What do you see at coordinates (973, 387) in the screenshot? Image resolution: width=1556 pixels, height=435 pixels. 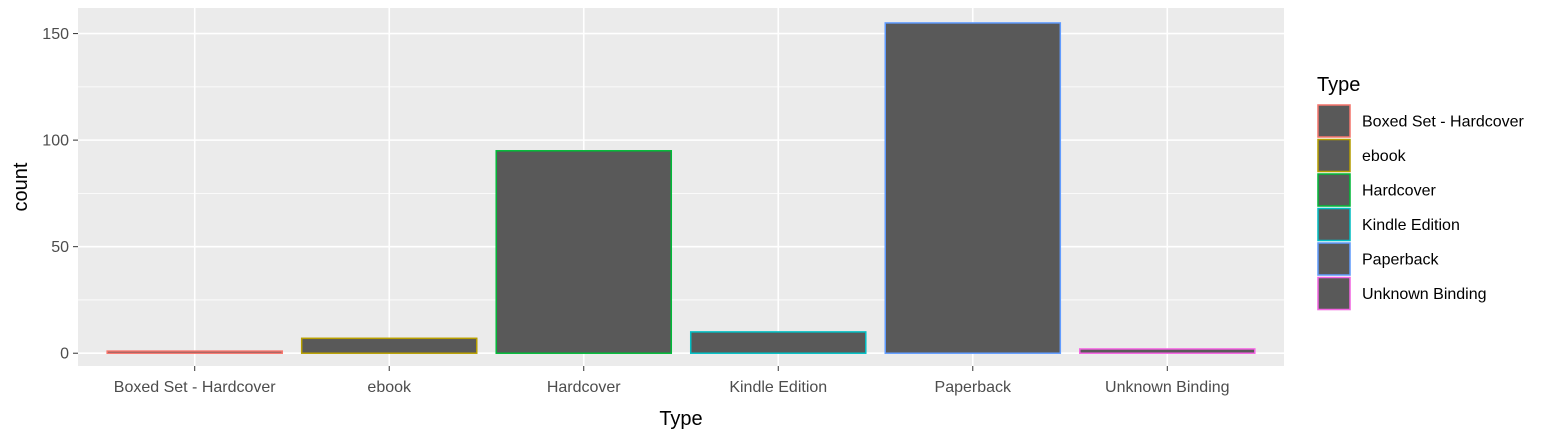 I see `x-tick-label: Paperback` at bounding box center [973, 387].